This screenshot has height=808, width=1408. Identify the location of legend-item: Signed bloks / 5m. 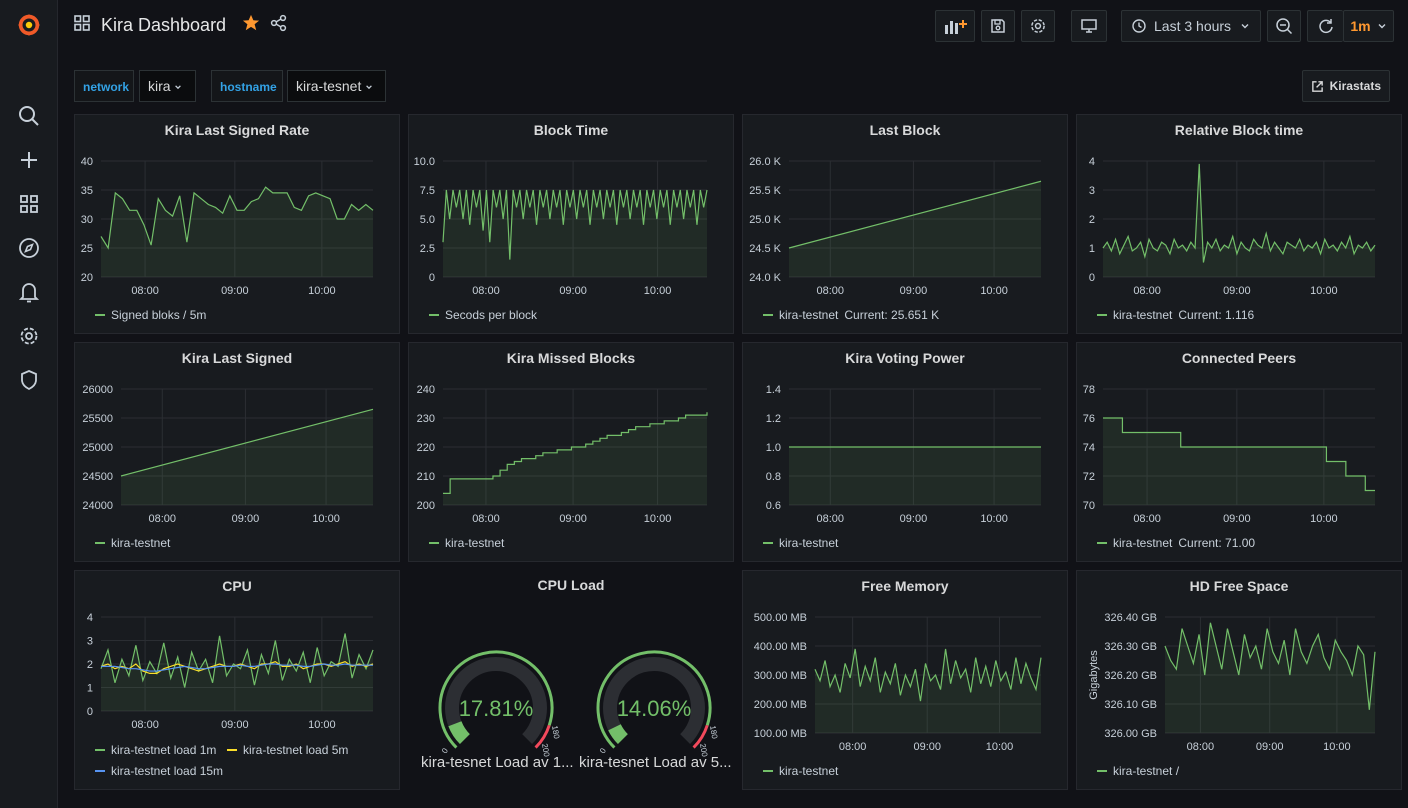
(150, 315).